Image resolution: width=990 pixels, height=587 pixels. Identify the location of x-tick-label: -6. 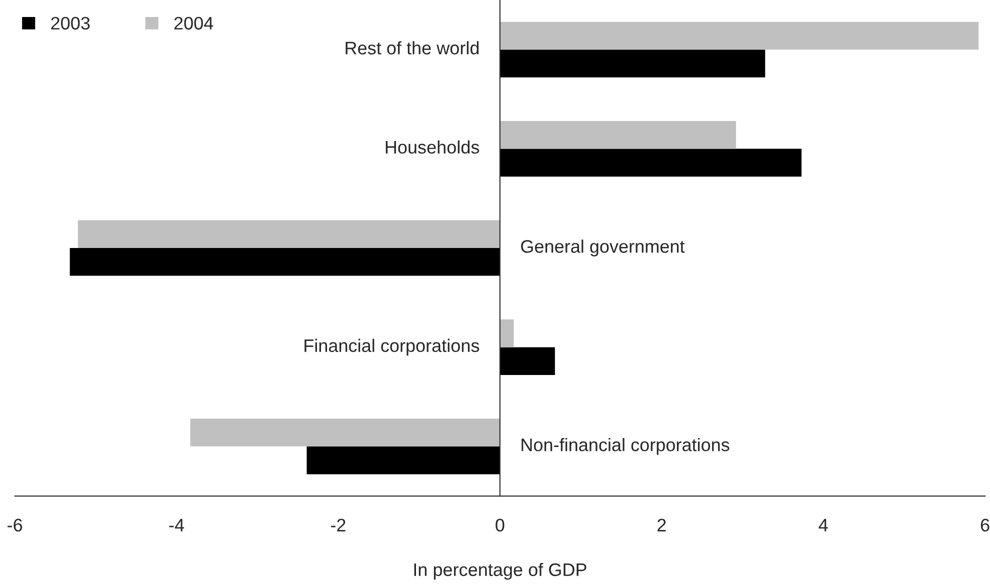
(15, 525).